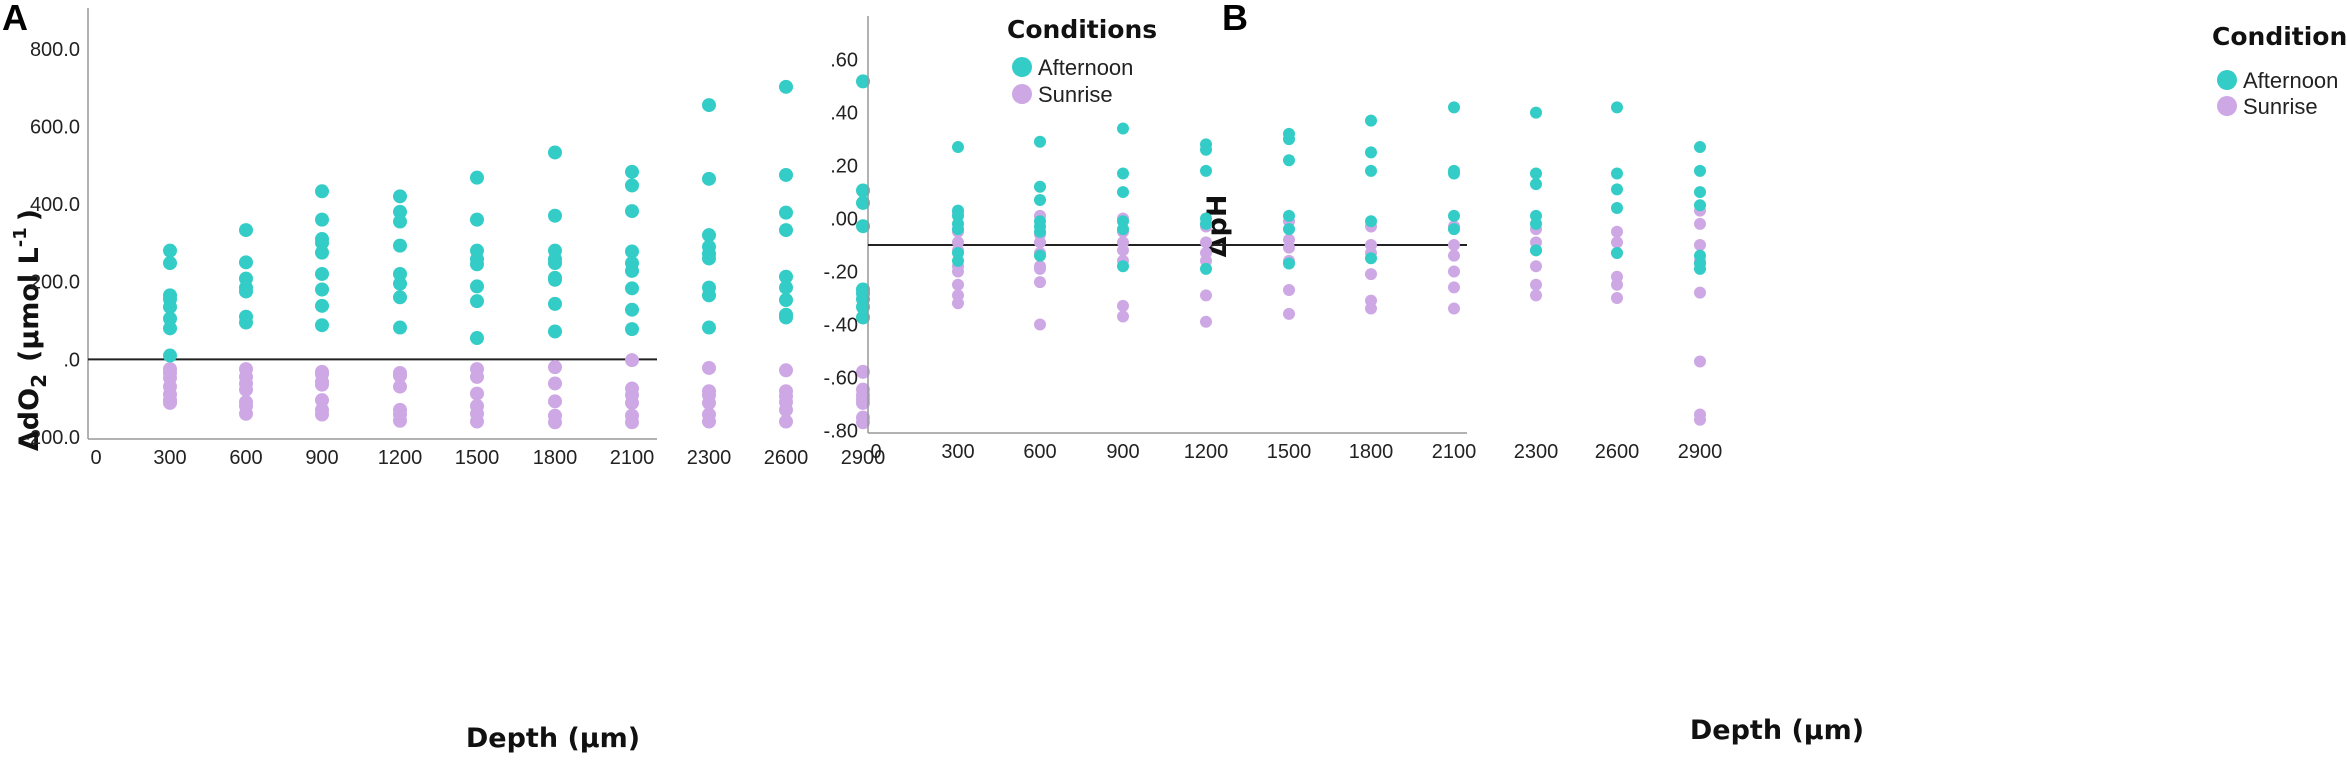 This screenshot has width=2347, height=761. Describe the element at coordinates (2280, 106) in the screenshot. I see `legend-b-sunrise-label: Sunrise` at that location.